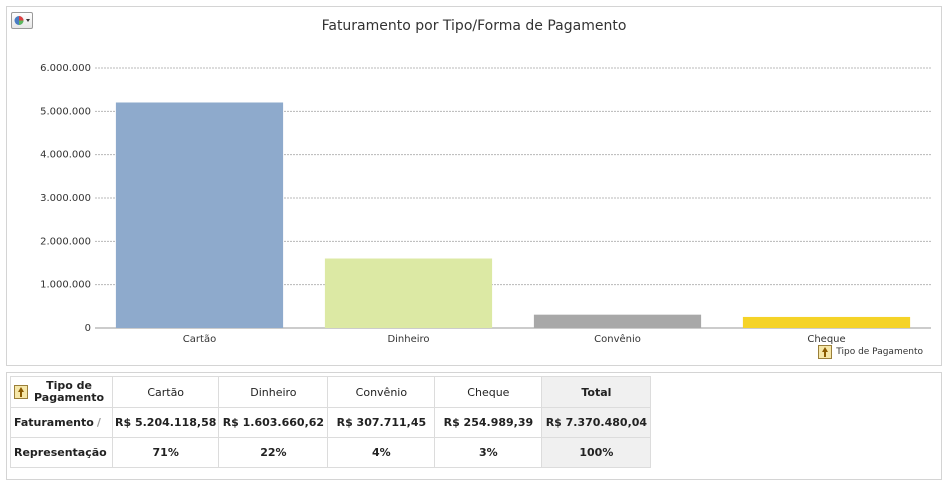 This screenshot has width=950, height=487. I want to click on table-row: Representação 71% 22% 4% 3% 100%, so click(331, 452).